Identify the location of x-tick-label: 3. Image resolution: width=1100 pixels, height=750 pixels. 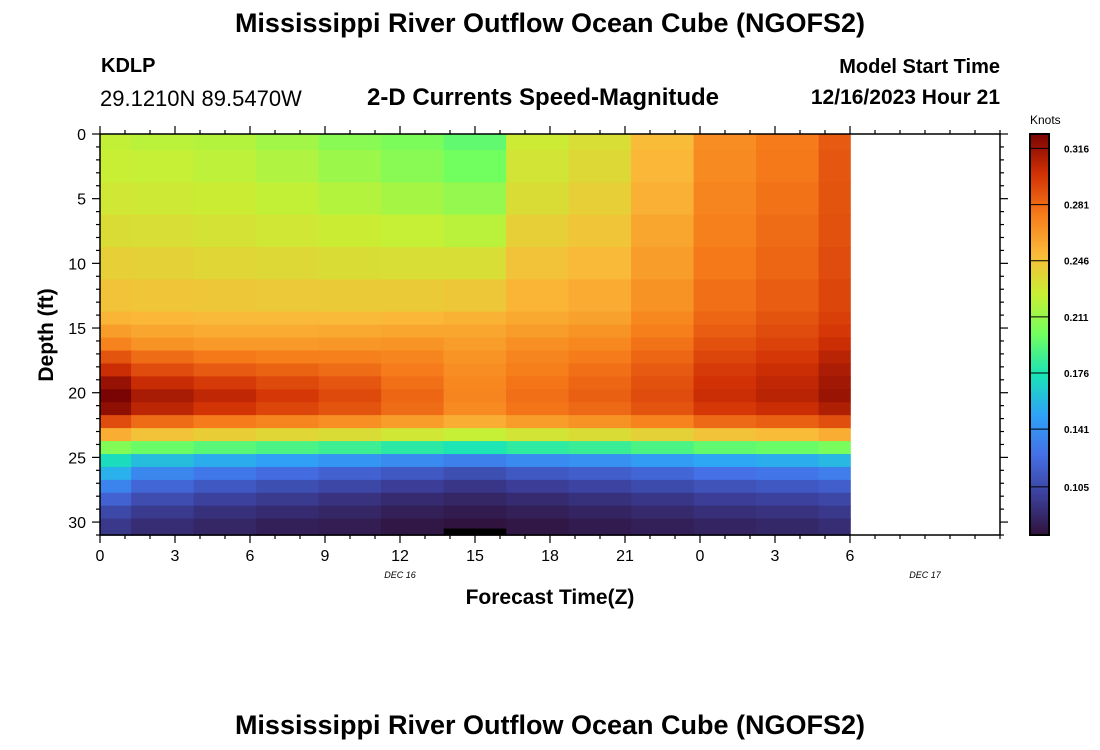
(775, 556).